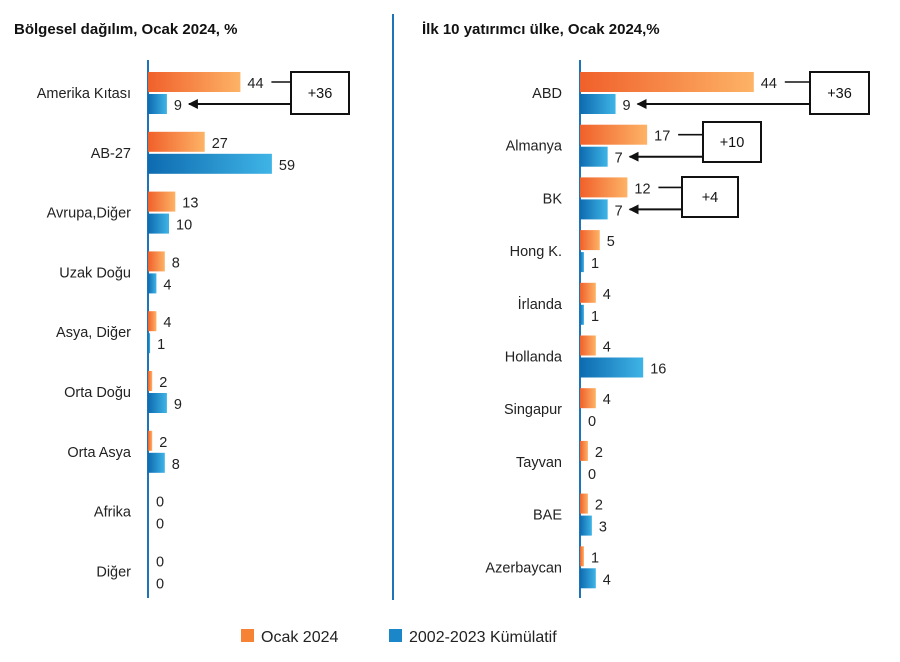 Image resolution: width=900 pixels, height=662 pixels. What do you see at coordinates (534, 147) in the screenshot?
I see `panel2-category-label: Almanya` at bounding box center [534, 147].